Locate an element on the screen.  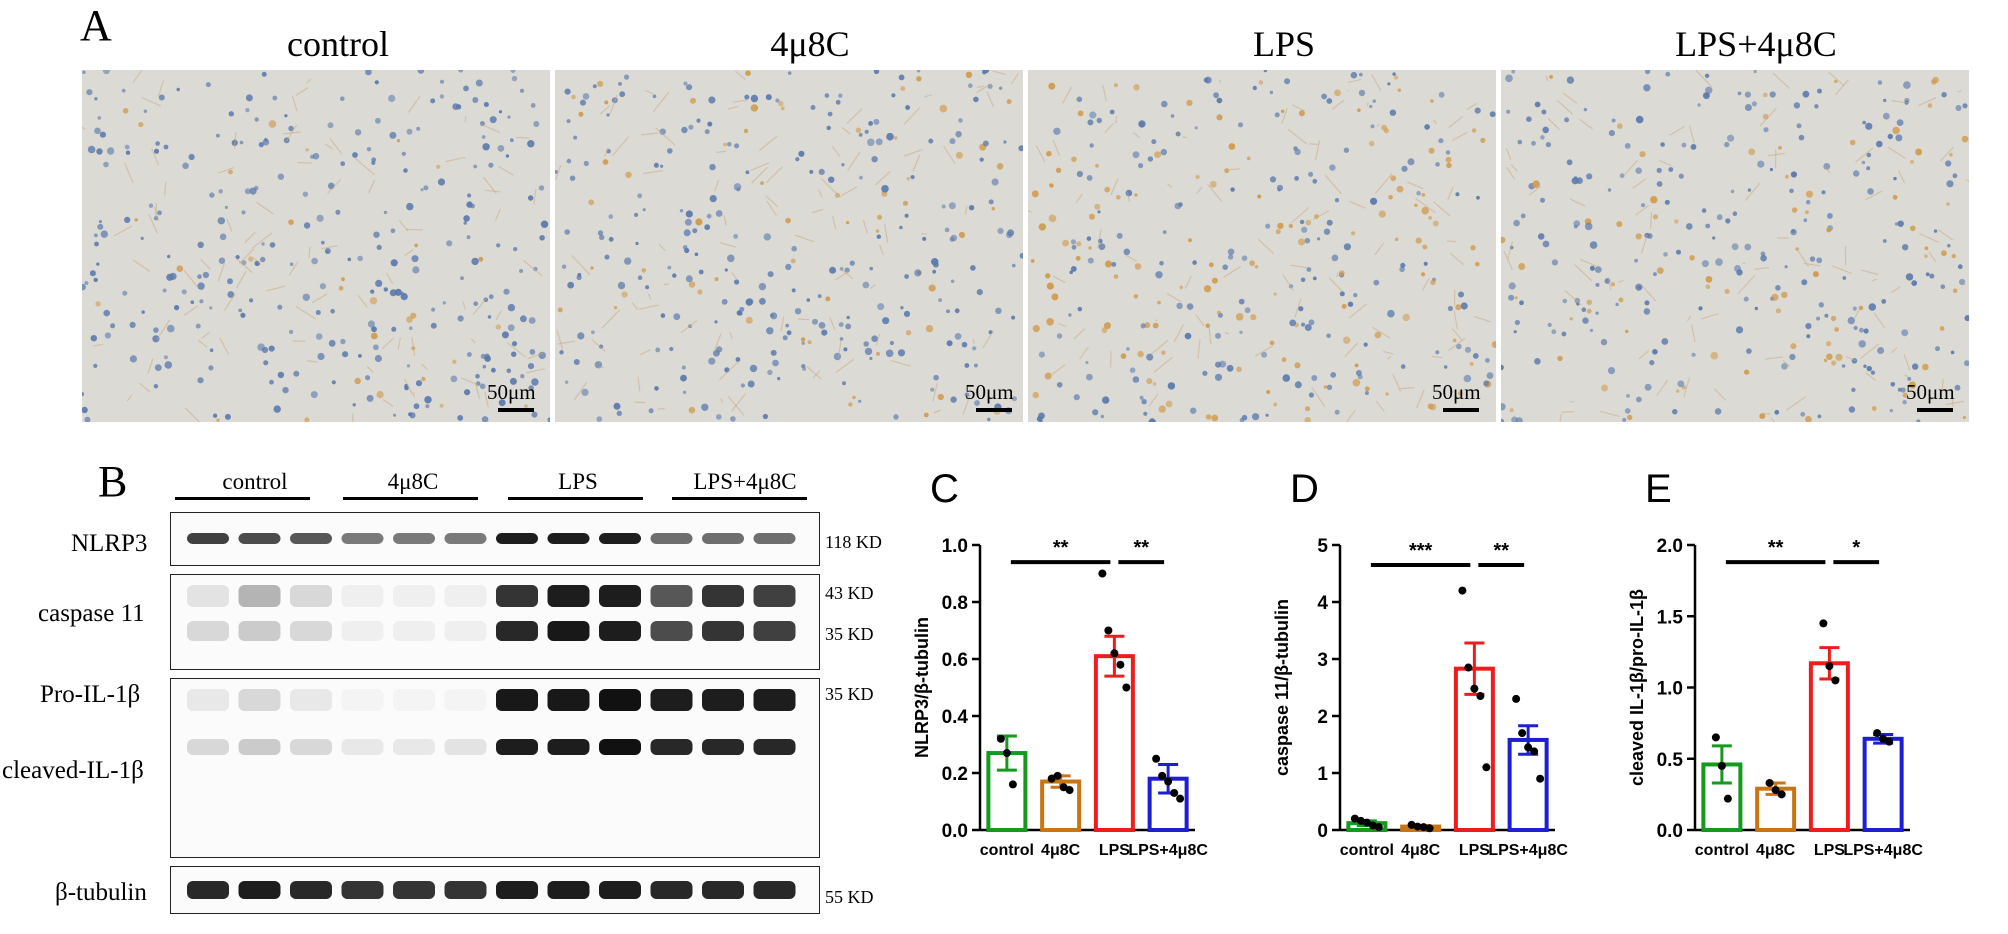
y-tick-label: 0.0 is located at coordinates (1670, 831).